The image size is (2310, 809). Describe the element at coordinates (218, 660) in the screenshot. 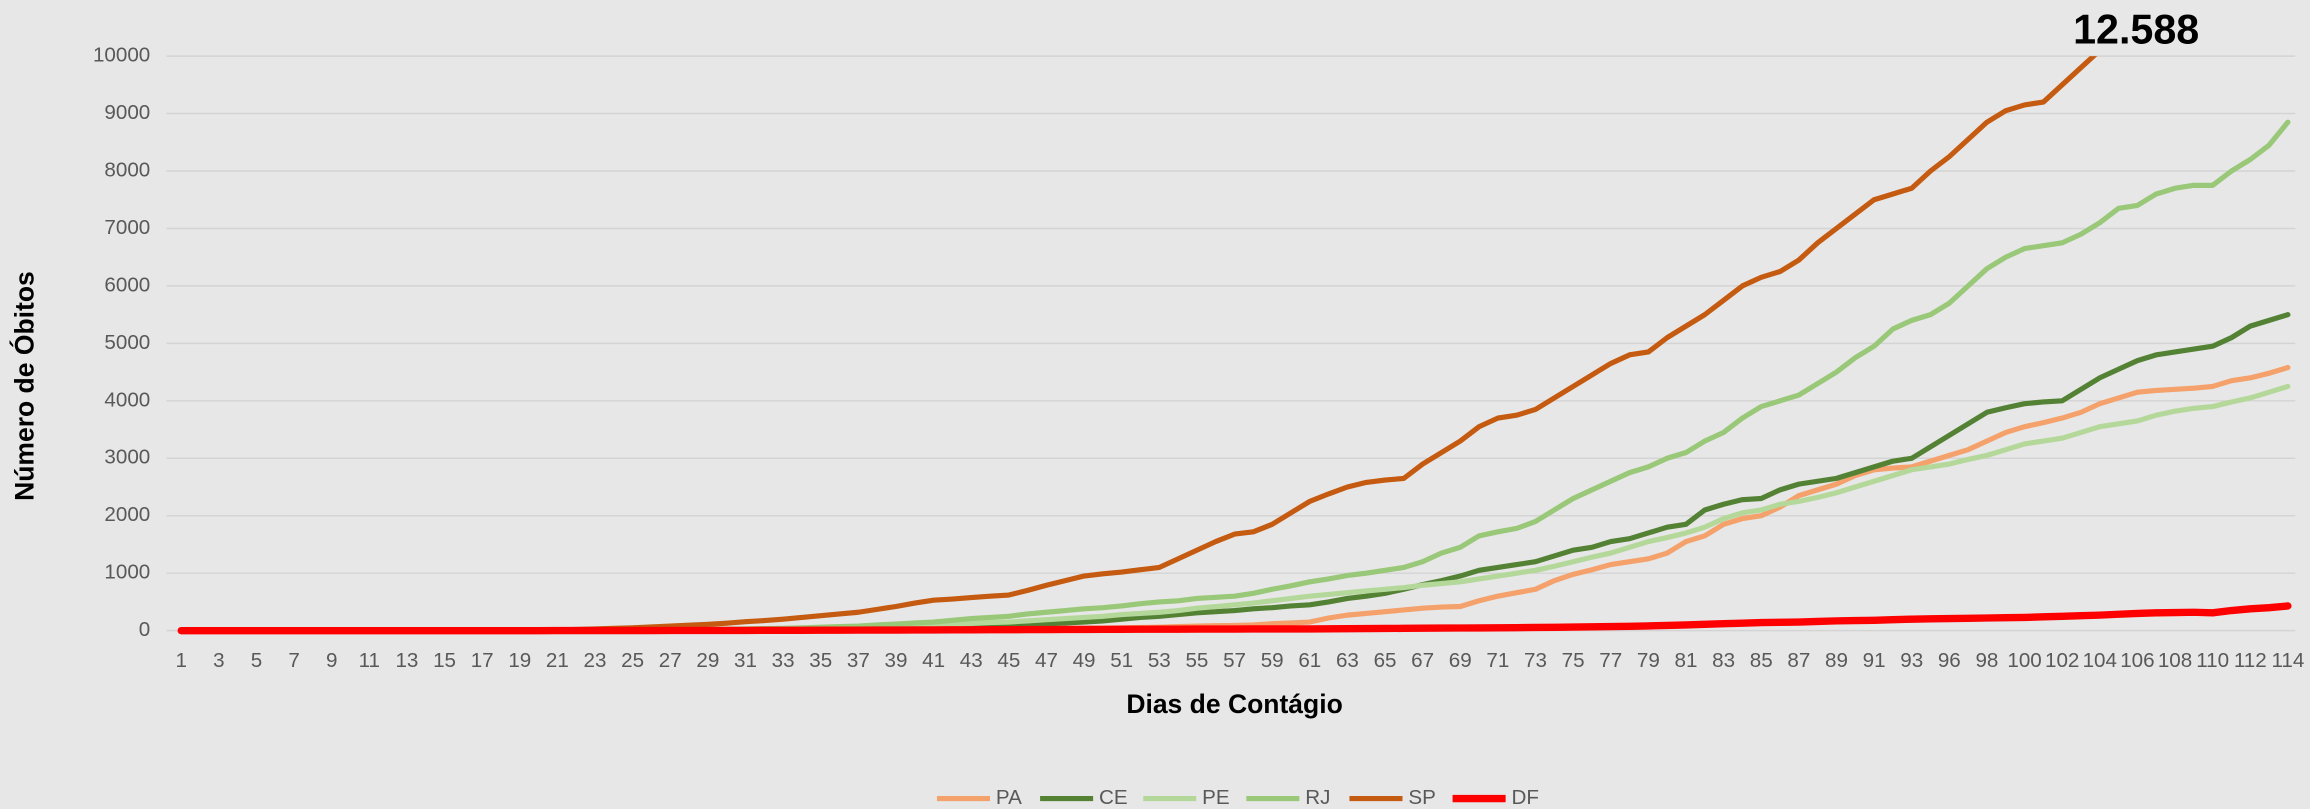

I see `x-tick-label: 3` at that location.